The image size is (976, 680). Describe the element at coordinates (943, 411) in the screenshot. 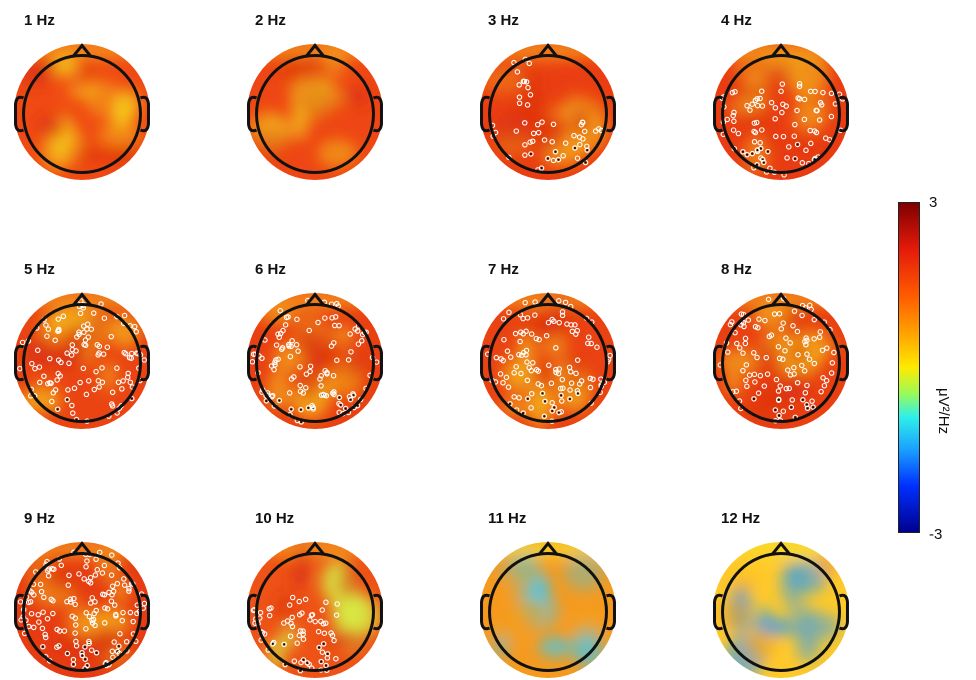

I see `colorbar-unit-label: μV²/Hz` at that location.